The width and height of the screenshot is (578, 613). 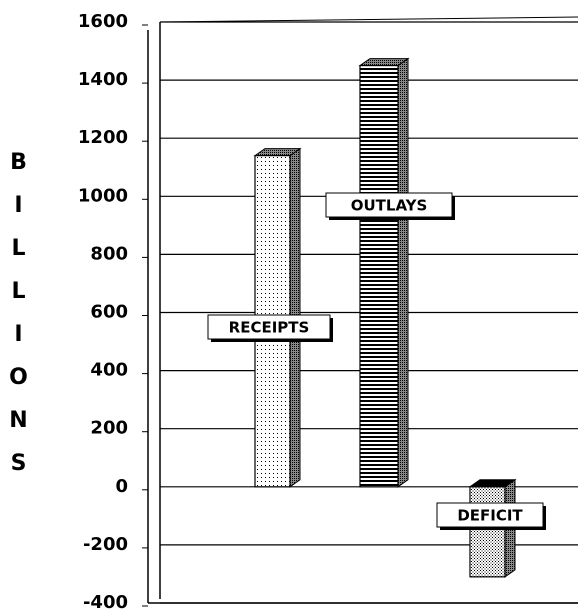 I want to click on y-tick-label: 1600, so click(x=103, y=21).